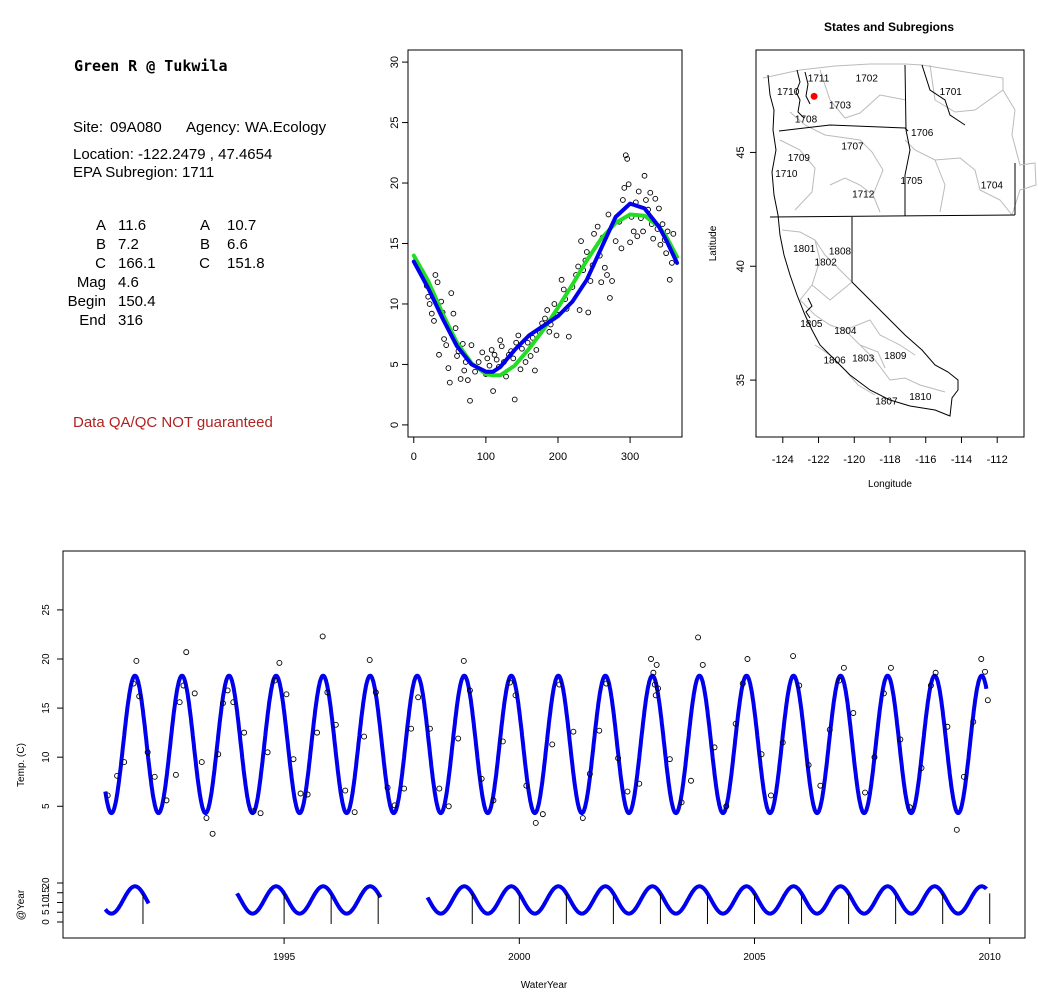 This screenshot has height=1001, width=1038. I want to click on param-label: Begin, so click(86, 301).